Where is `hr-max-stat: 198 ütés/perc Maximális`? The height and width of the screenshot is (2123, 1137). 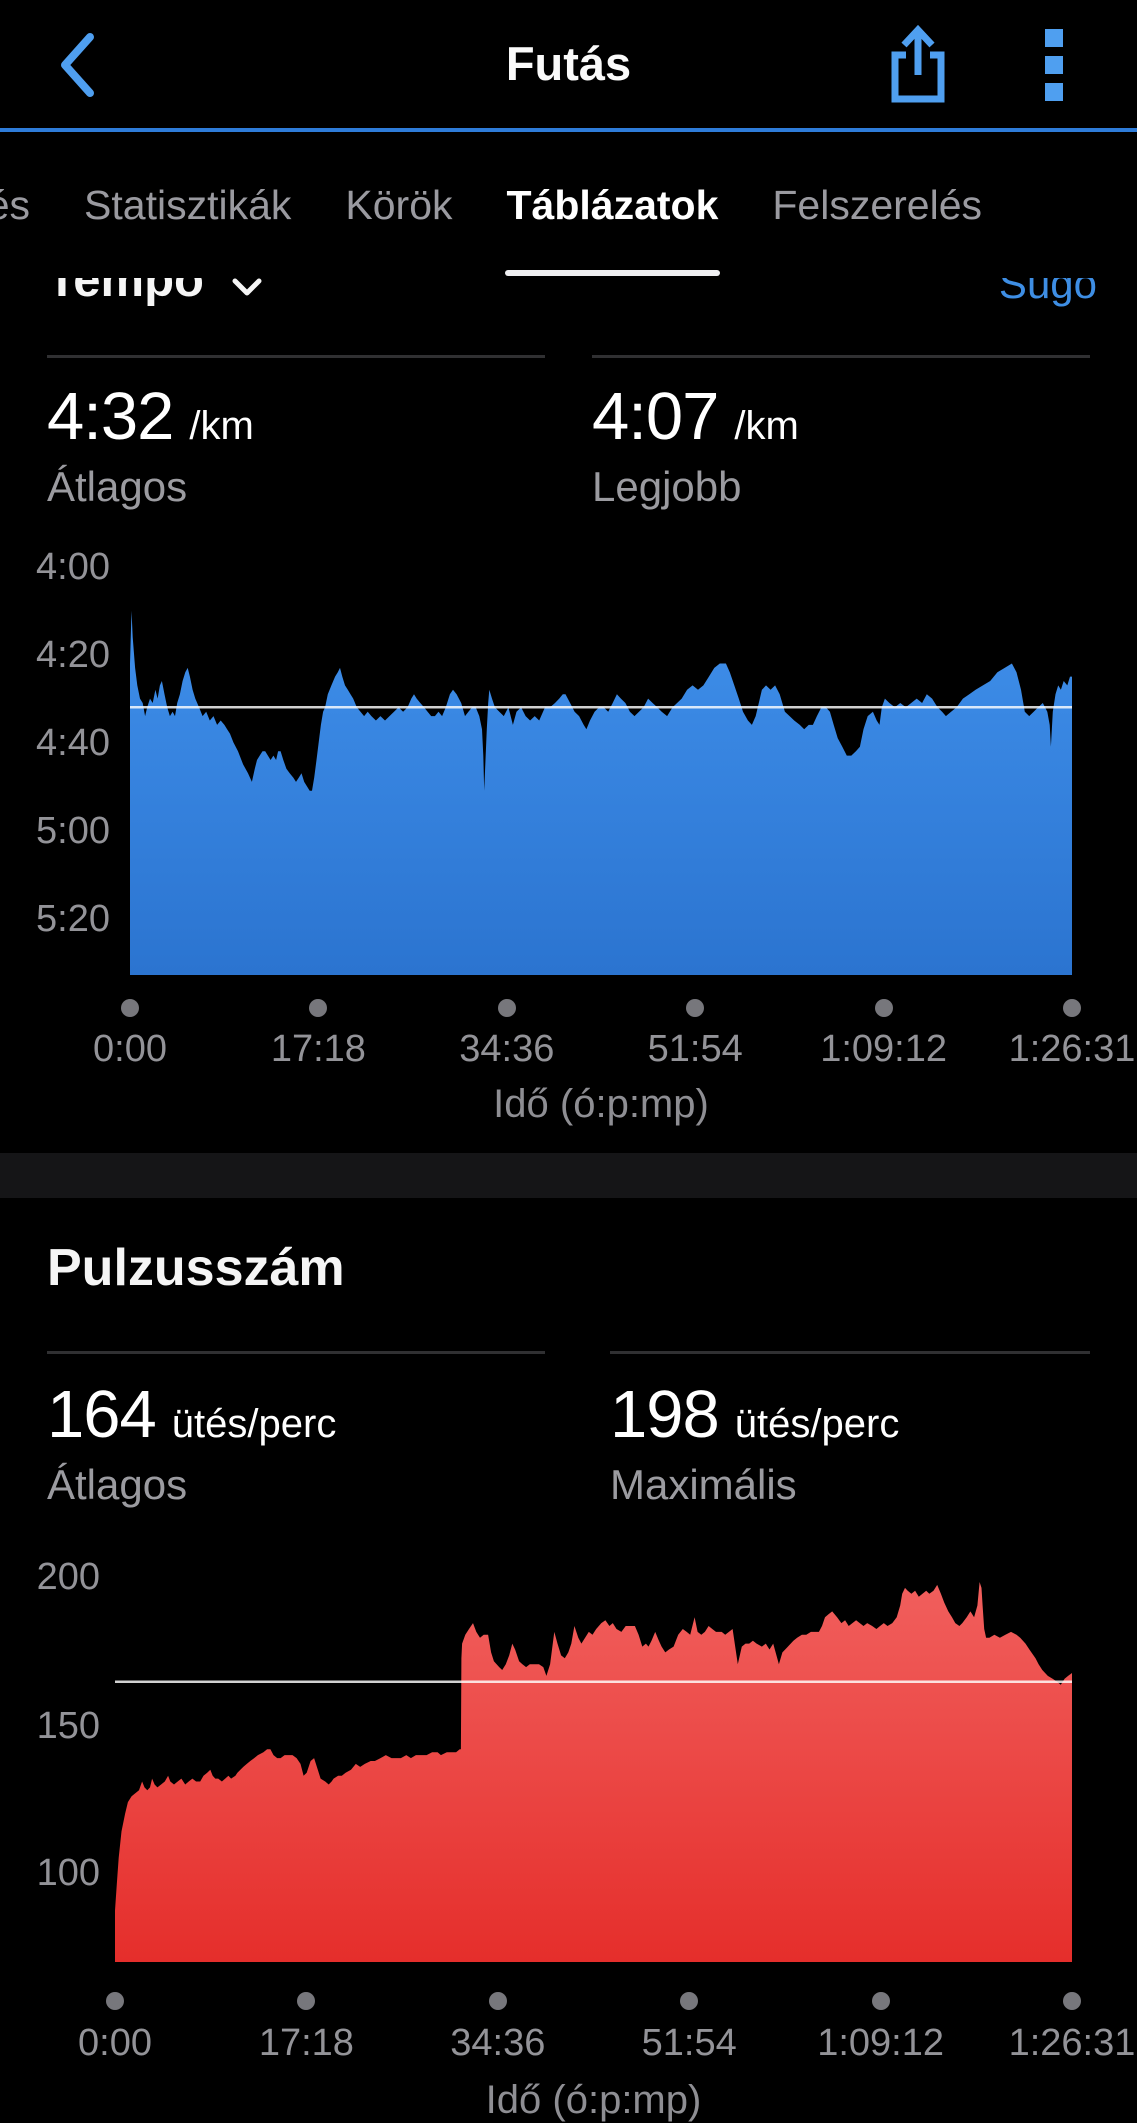 hr-max-stat: 198 ütés/perc Maximális is located at coordinates (754, 1442).